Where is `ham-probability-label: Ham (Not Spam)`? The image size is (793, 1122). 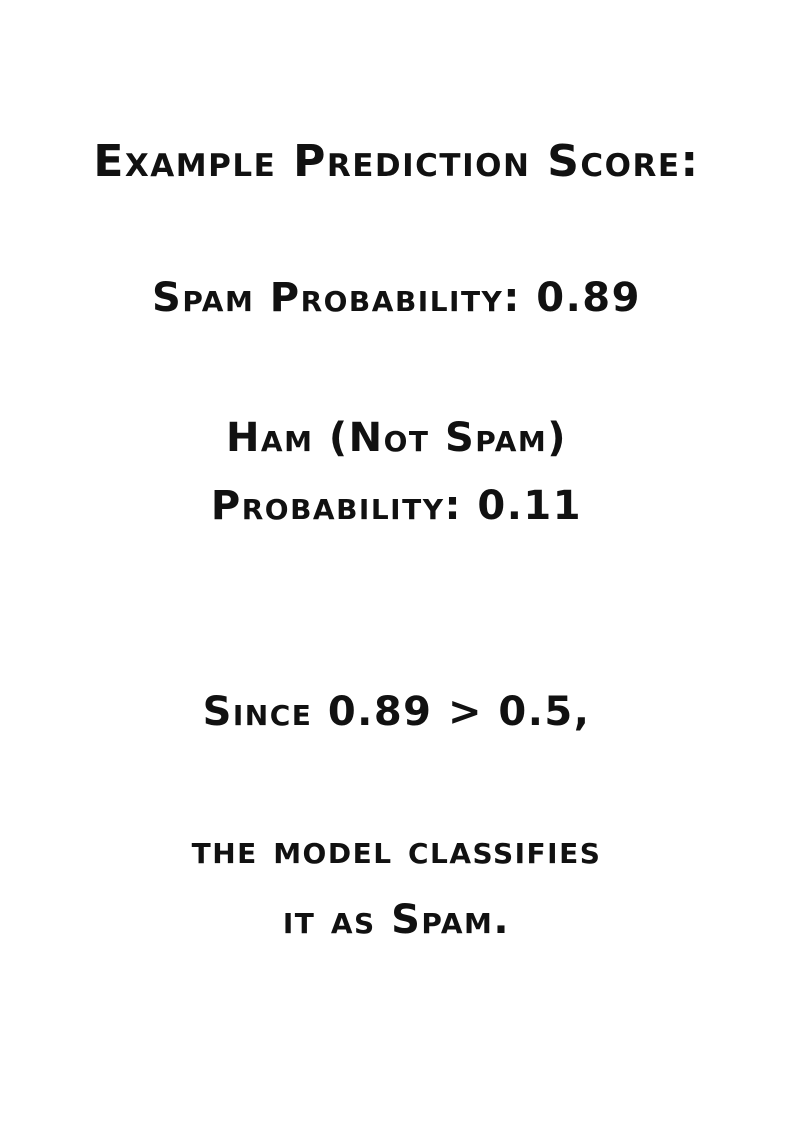 ham-probability-label: Ham (Not Spam) is located at coordinates (396, 438).